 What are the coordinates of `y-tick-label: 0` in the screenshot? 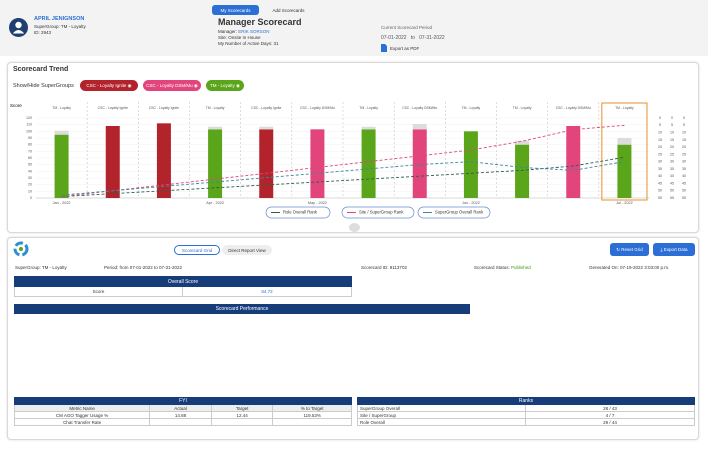 It's located at (31, 198).